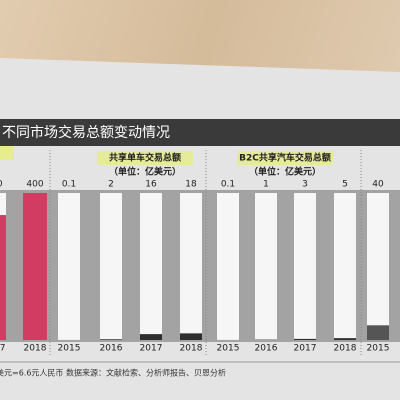  What do you see at coordinates (266, 185) in the screenshot?
I see `value-label: 1` at bounding box center [266, 185].